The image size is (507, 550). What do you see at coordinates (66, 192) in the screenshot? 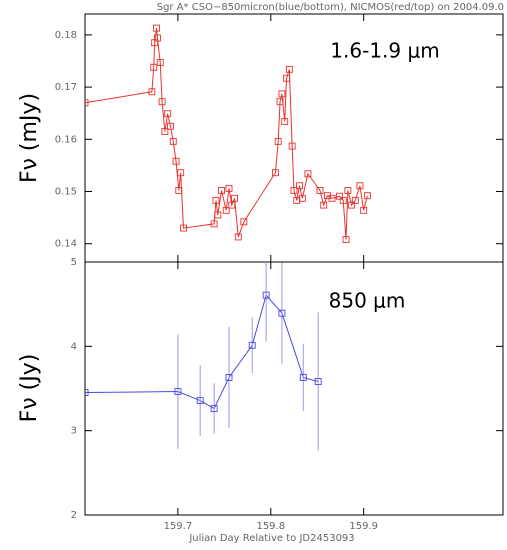
I see `y-tick-label: 0.15` at bounding box center [66, 192].